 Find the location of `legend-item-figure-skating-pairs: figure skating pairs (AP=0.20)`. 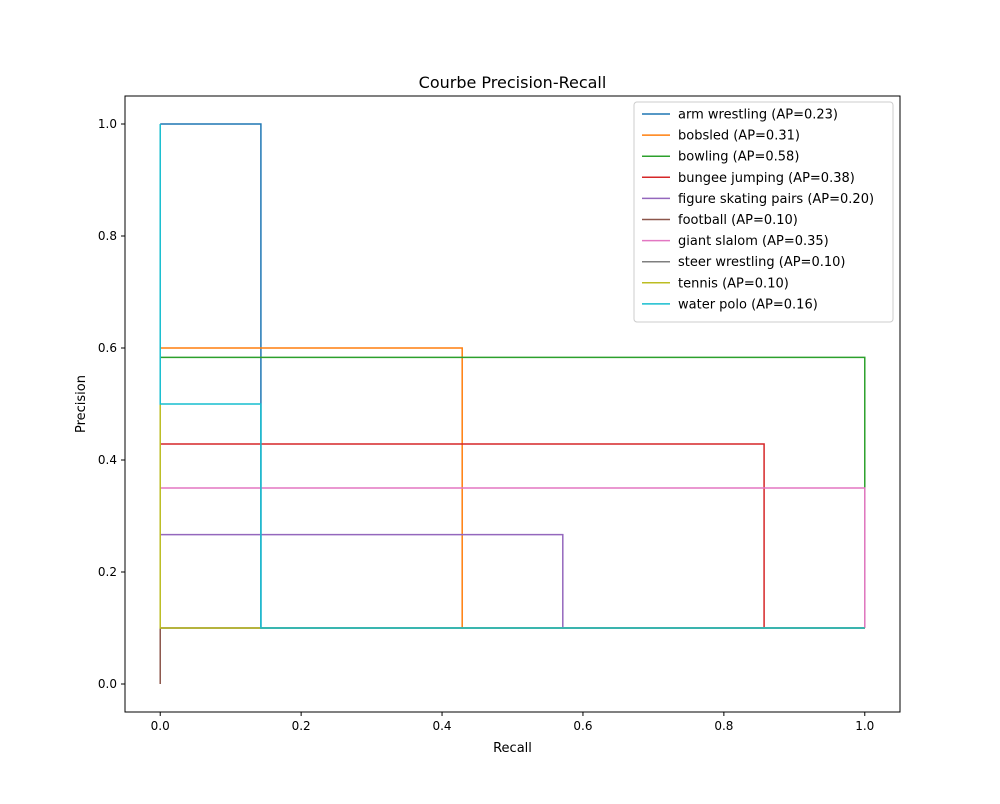

legend-item-figure-skating-pairs: figure skating pairs (AP=0.20) is located at coordinates (758, 199).